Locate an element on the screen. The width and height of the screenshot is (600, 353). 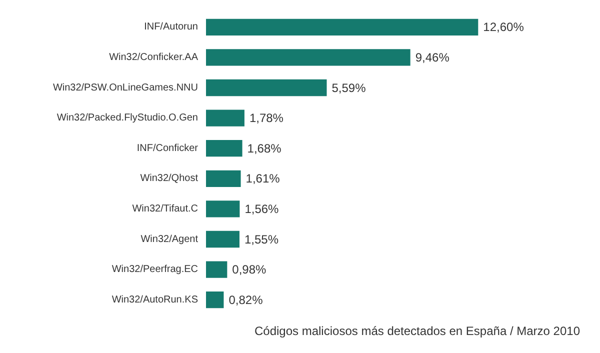
y-tick-label: INF/Conficker is located at coordinates (167, 148).